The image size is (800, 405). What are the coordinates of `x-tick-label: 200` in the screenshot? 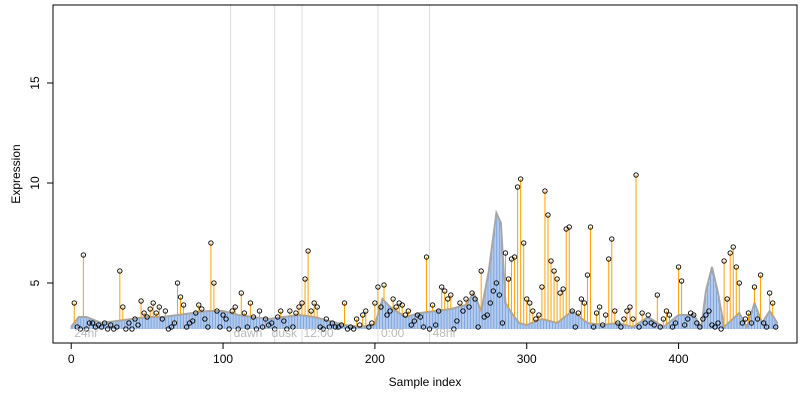 It's located at (375, 359).